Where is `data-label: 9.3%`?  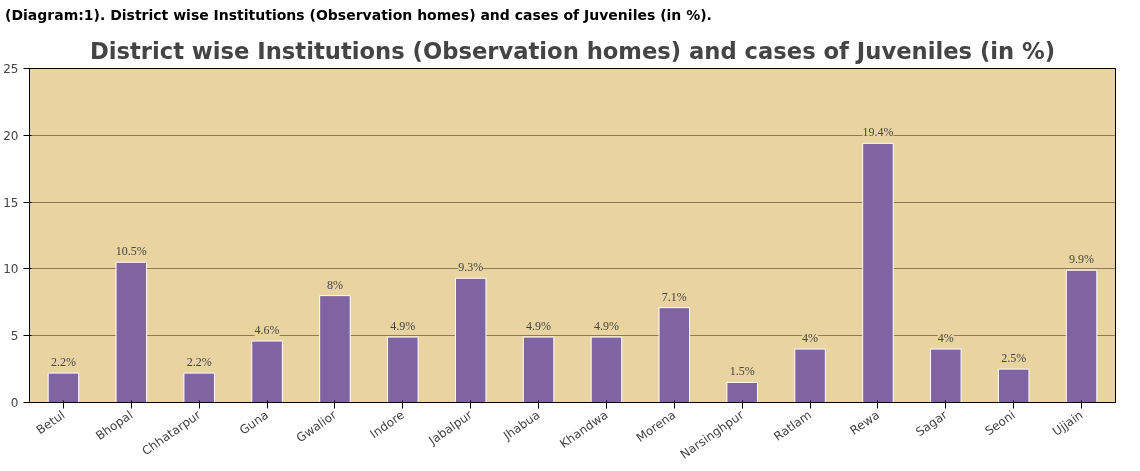 data-label: 9.3% is located at coordinates (471, 267).